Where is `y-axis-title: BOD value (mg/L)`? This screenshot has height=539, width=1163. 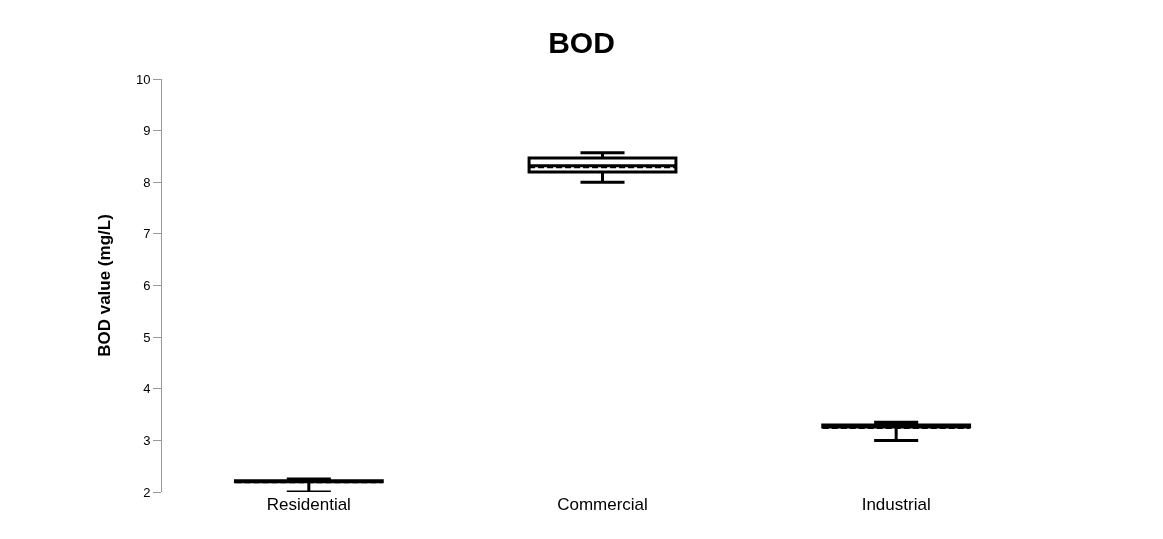 y-axis-title: BOD value (mg/L) is located at coordinates (105, 285).